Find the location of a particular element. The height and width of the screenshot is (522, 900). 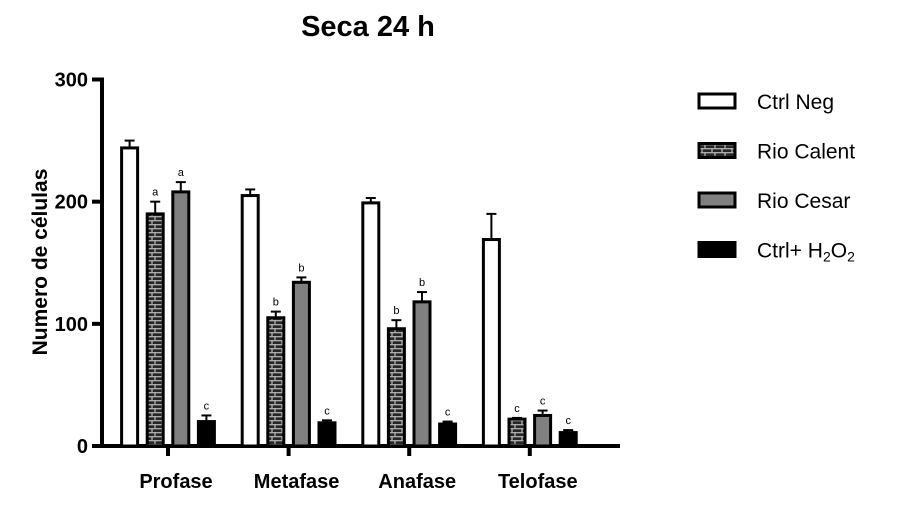

y-tick-label: 100 is located at coordinates (71, 325).